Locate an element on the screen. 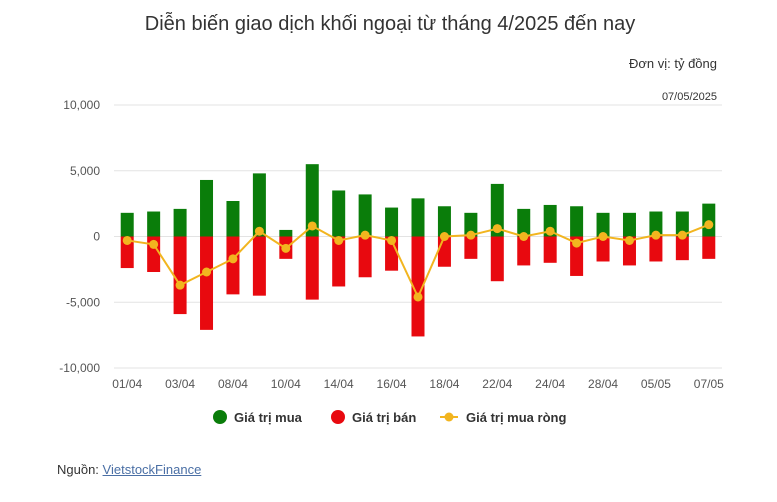 The image size is (777, 502). y-tick-label: -5,000 is located at coordinates (83, 302).